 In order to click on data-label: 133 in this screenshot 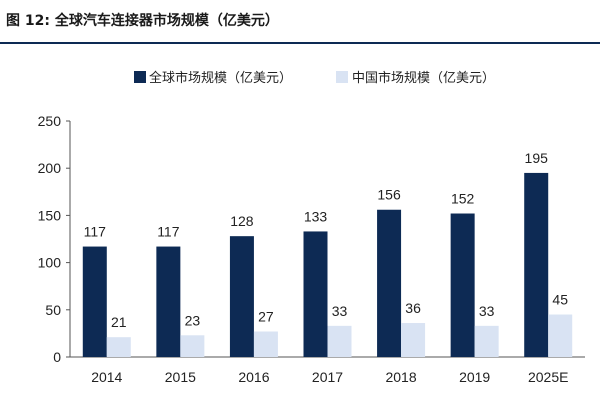, I will do `click(316, 216)`.